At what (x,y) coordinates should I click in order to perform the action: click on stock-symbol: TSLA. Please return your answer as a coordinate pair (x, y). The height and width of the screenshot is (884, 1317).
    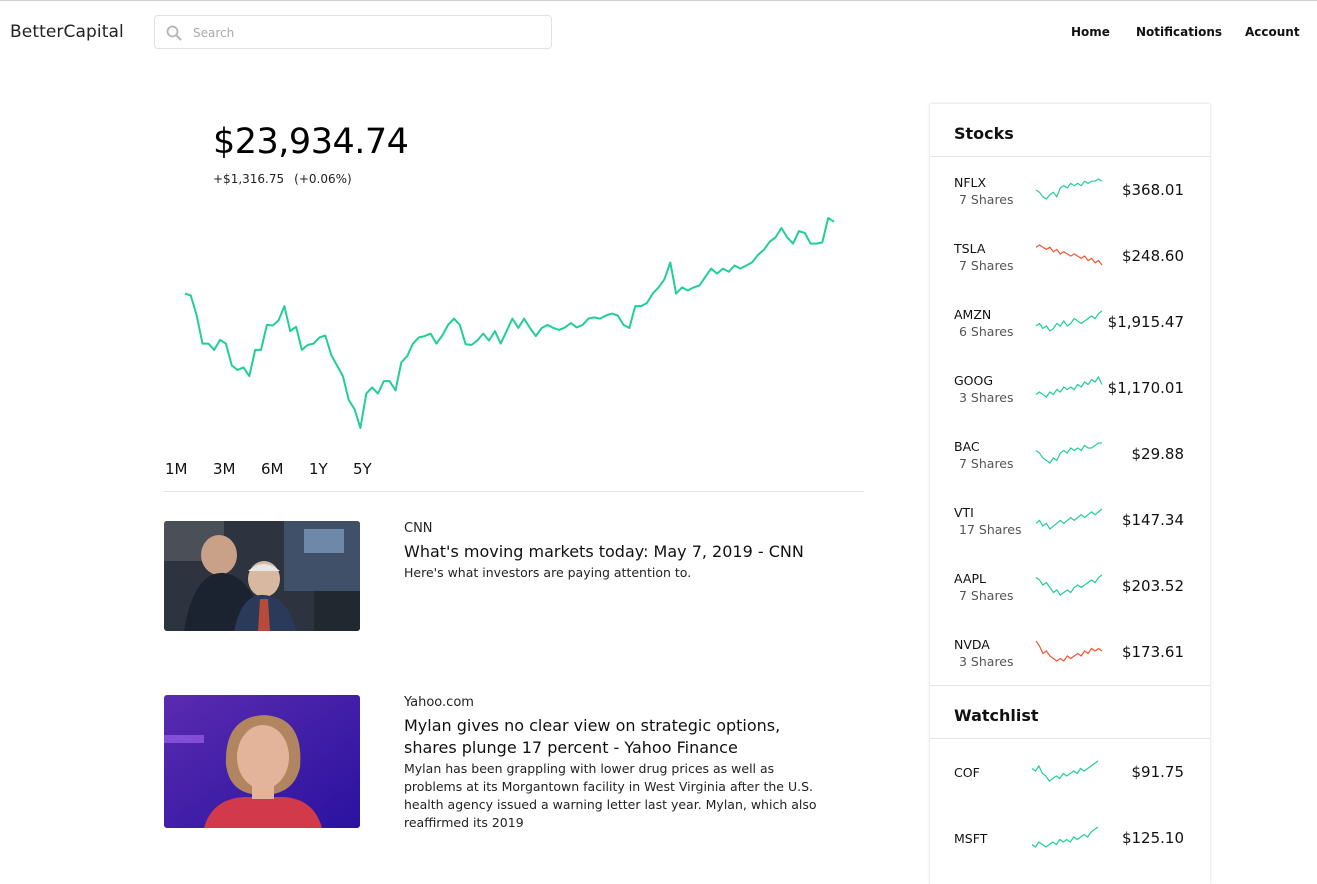
    Looking at the image, I should click on (970, 248).